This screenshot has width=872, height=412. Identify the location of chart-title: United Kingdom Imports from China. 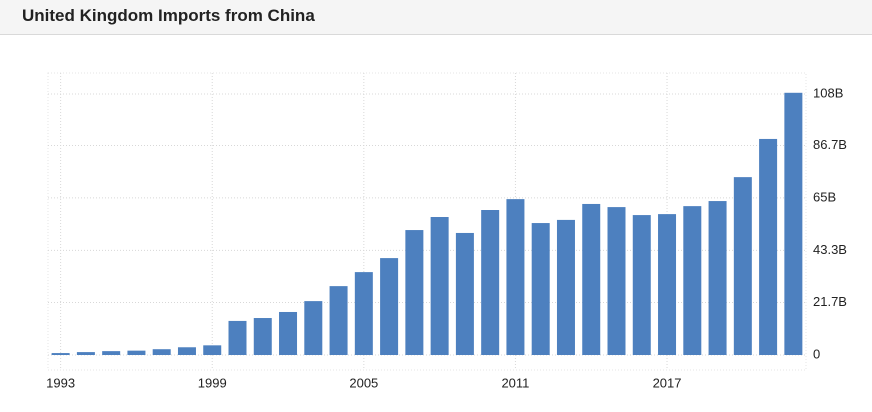
(168, 15).